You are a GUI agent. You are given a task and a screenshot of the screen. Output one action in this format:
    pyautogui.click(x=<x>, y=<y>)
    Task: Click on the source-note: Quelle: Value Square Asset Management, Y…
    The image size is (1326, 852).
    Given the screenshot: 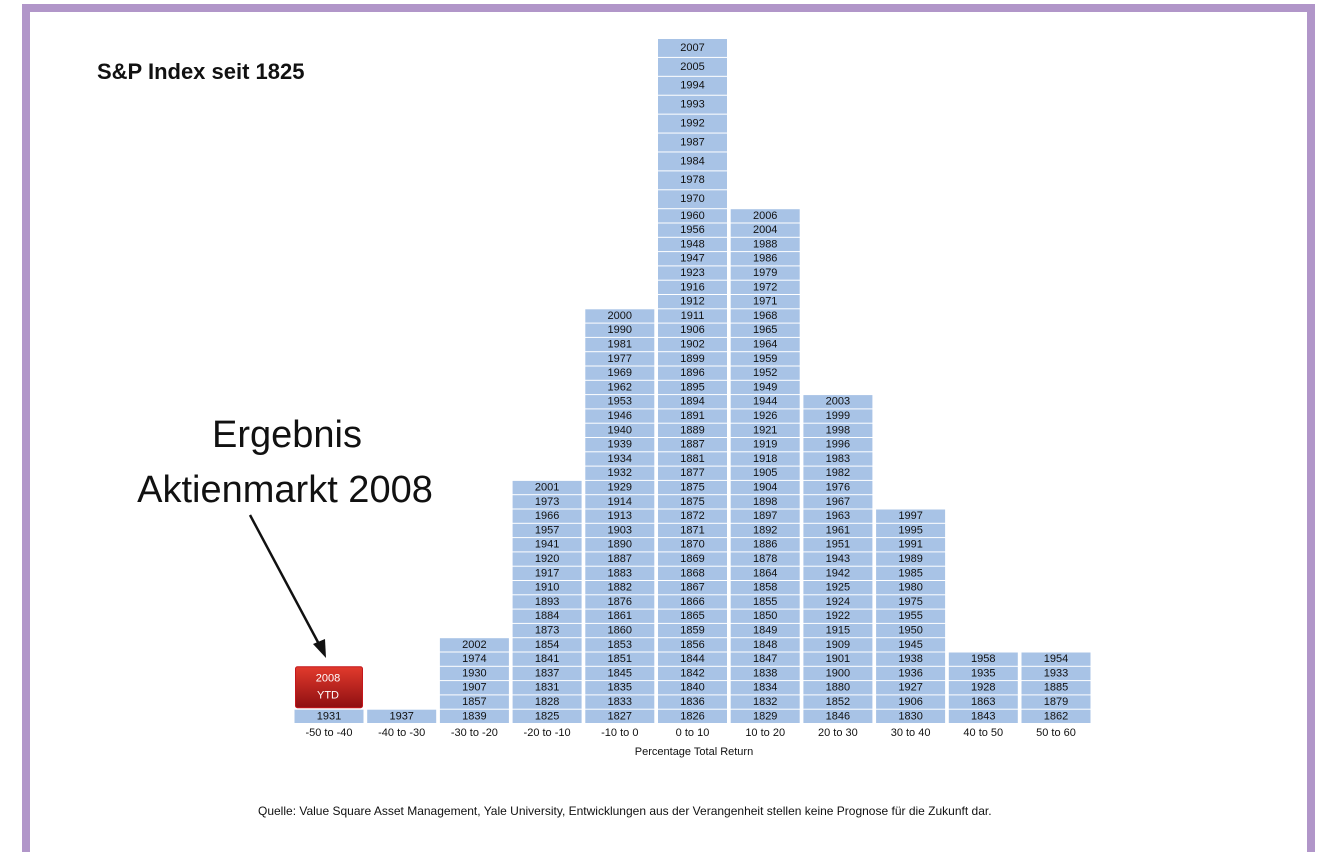 What is the action you would take?
    pyautogui.click(x=625, y=811)
    